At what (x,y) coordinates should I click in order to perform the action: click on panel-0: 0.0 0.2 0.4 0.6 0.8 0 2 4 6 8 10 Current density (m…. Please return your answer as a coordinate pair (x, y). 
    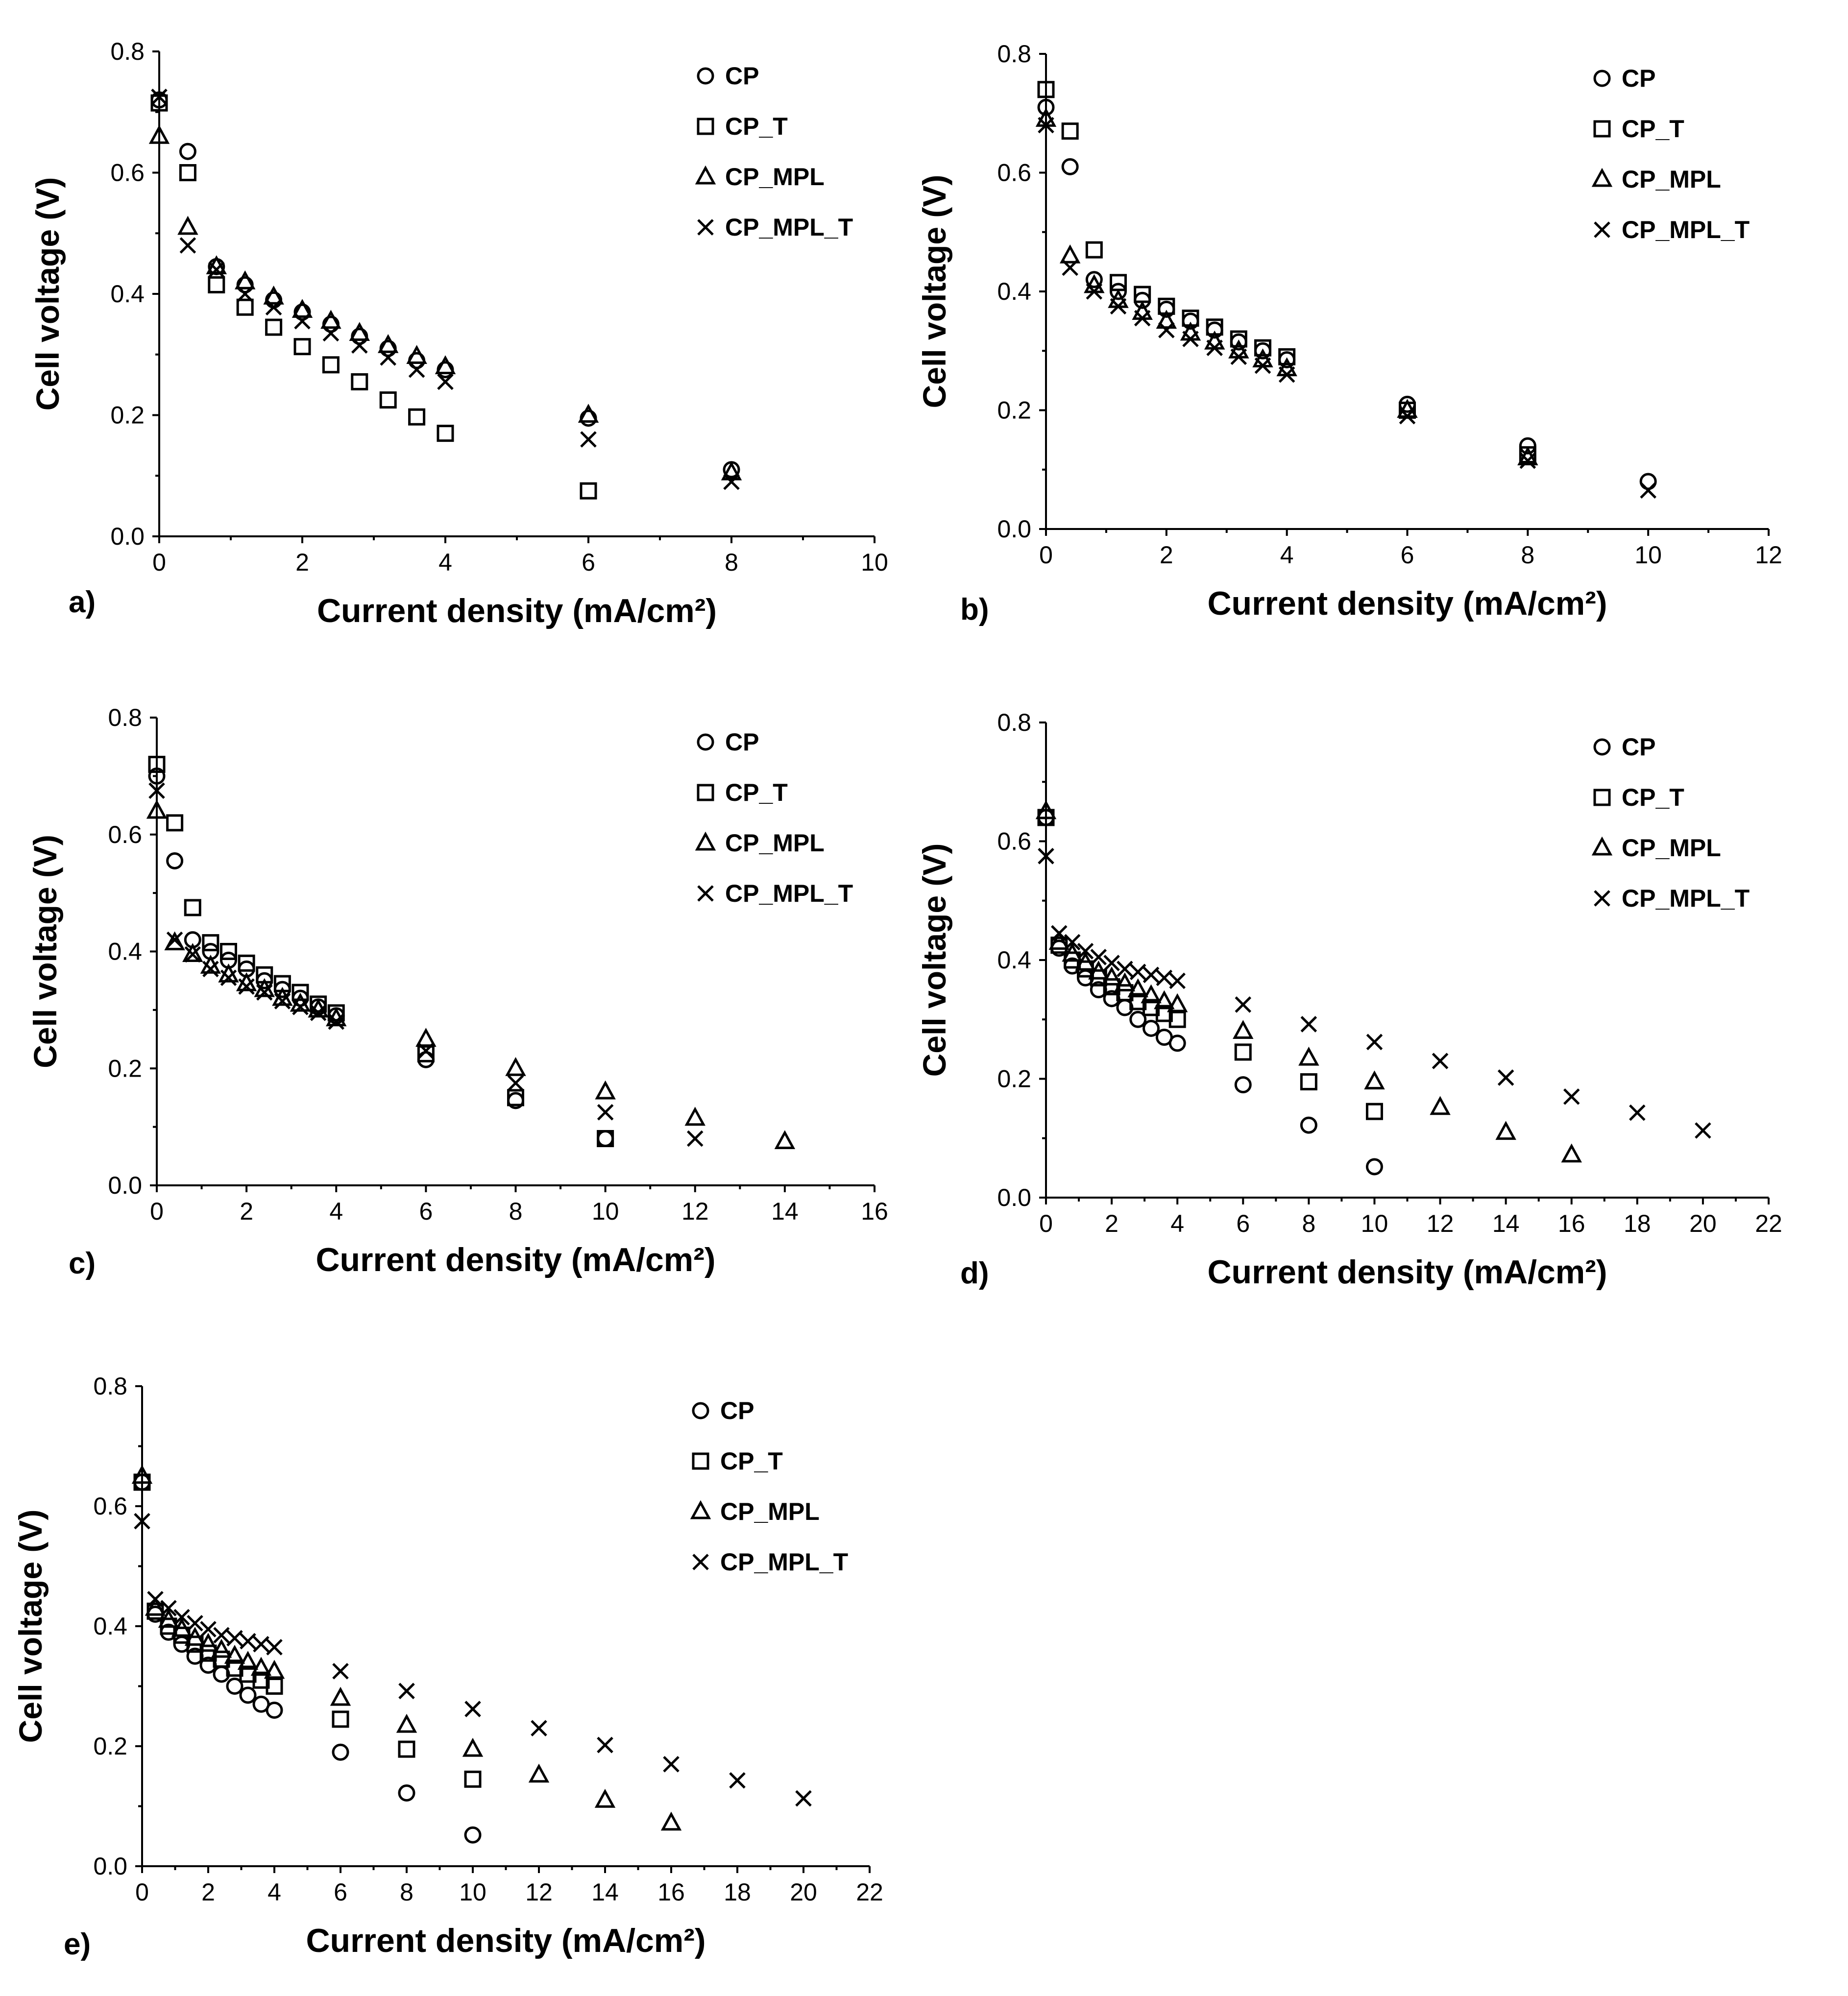
    Looking at the image, I should click on (459, 333).